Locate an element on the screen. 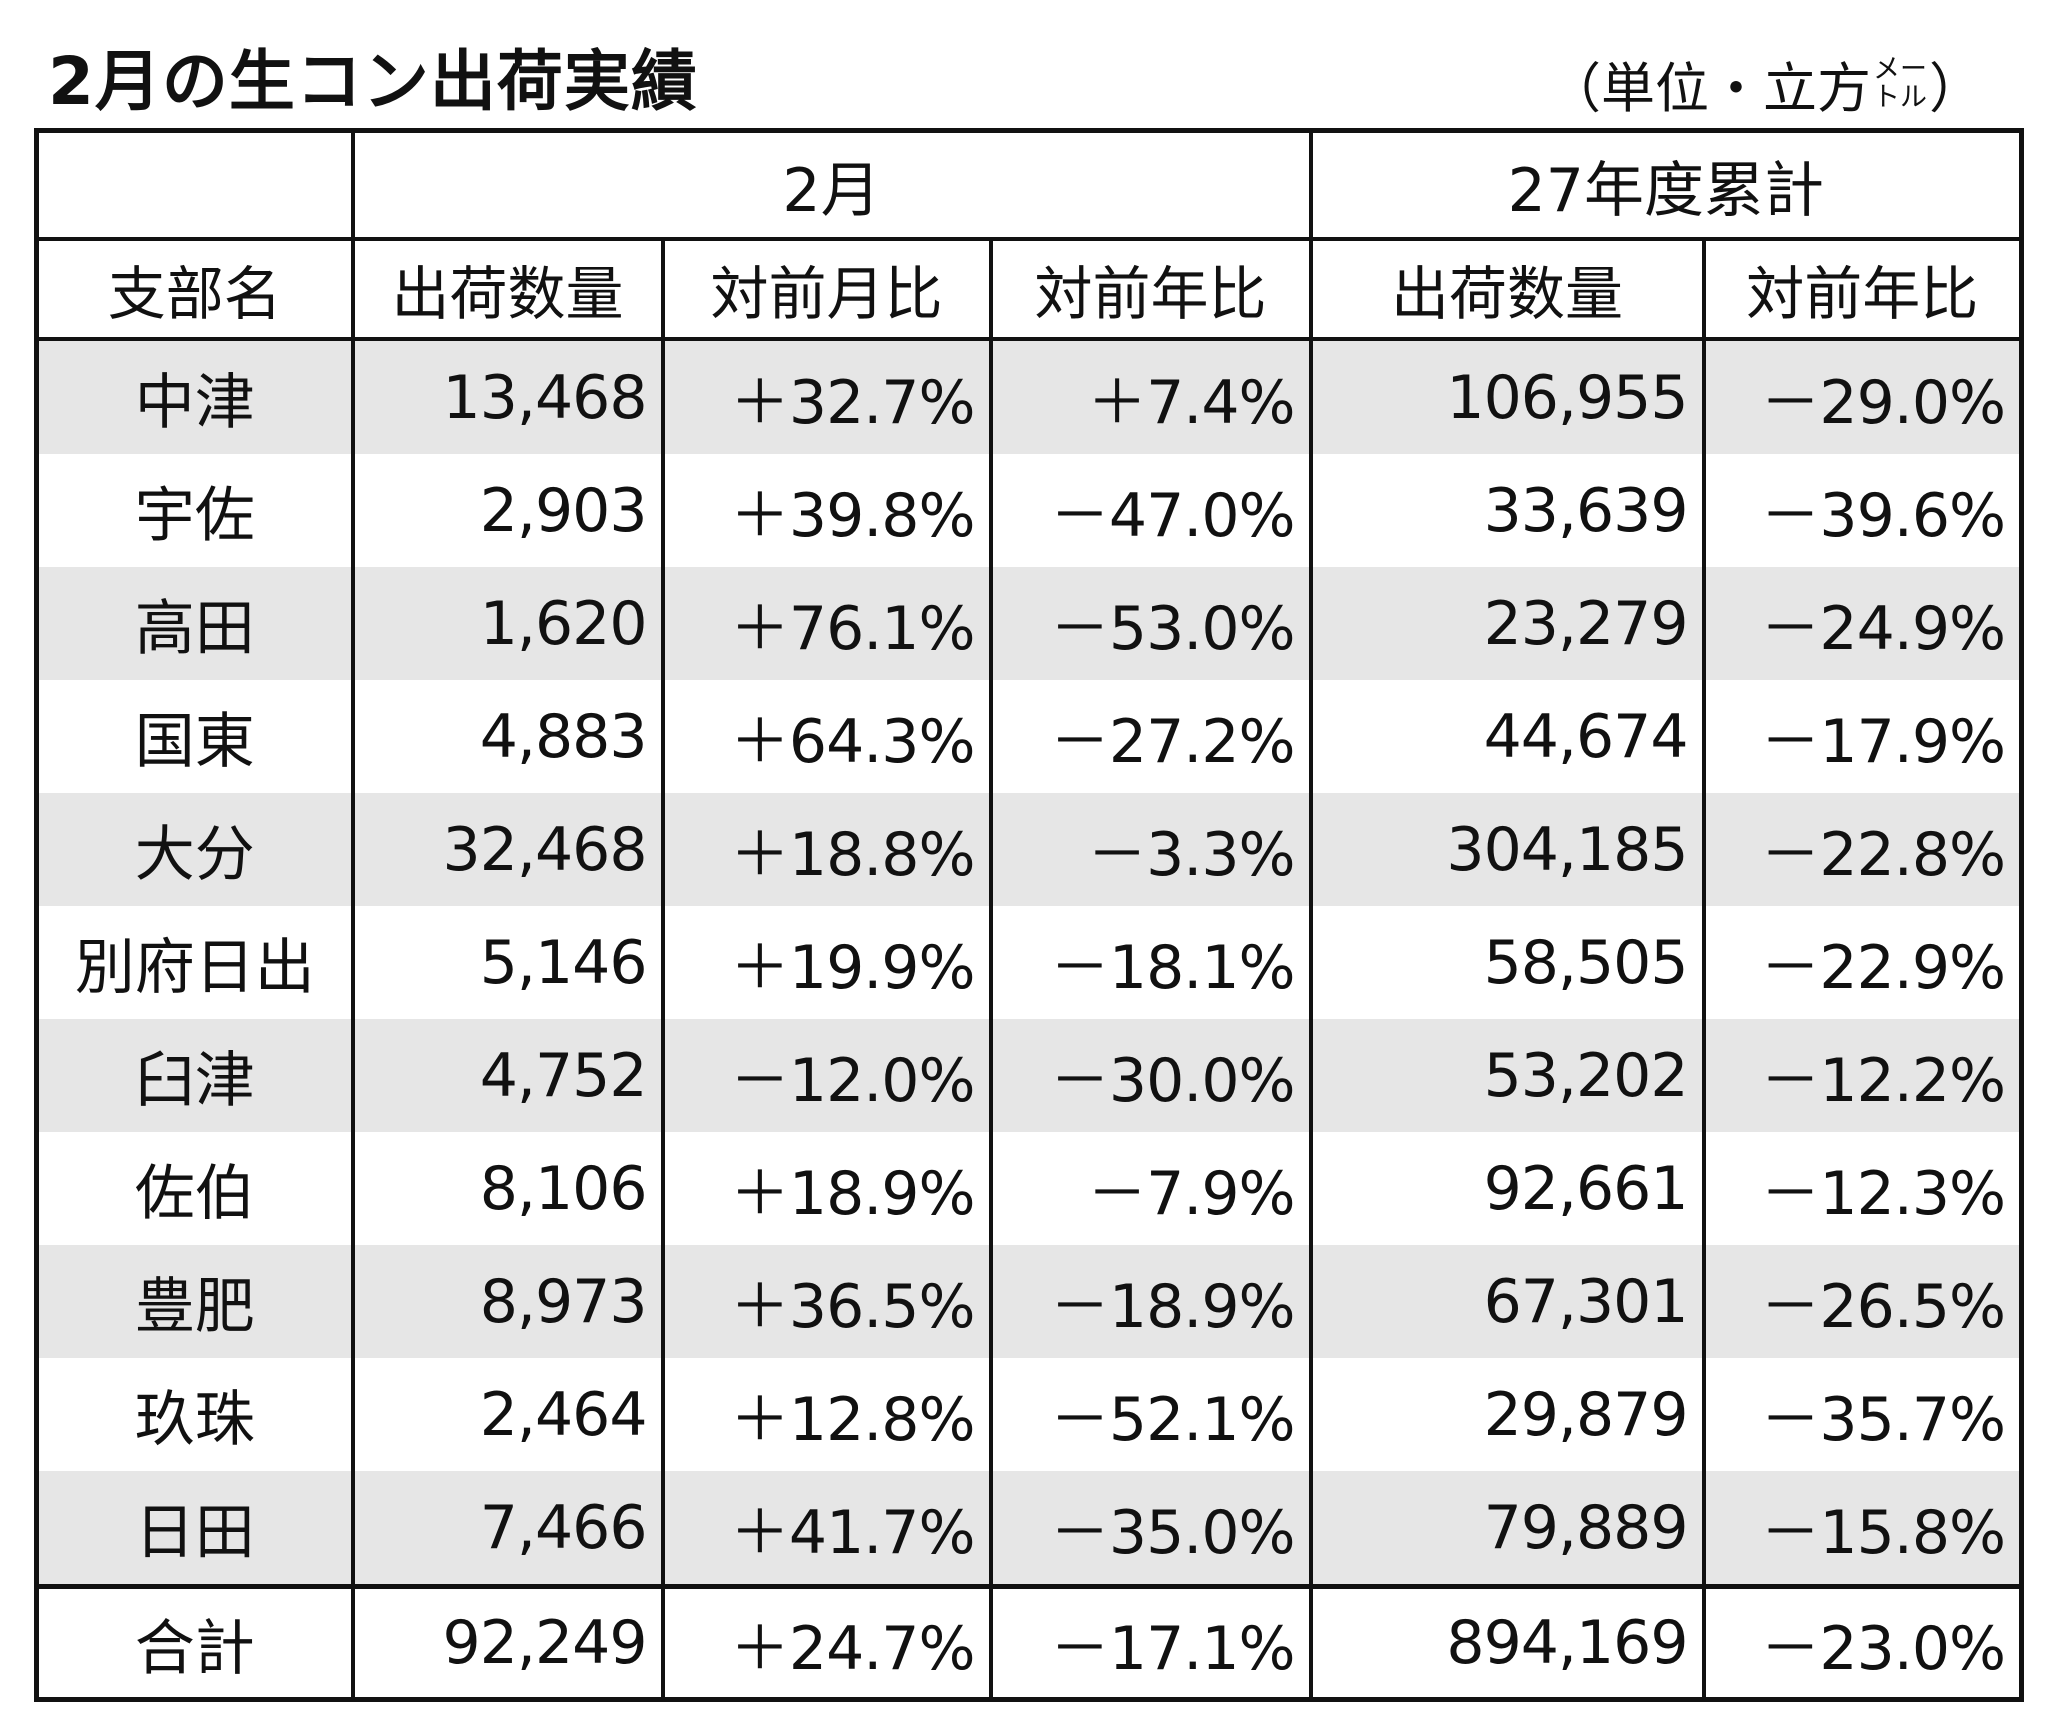  cum-qty-cell: 29,879 is located at coordinates (1507, 1414).